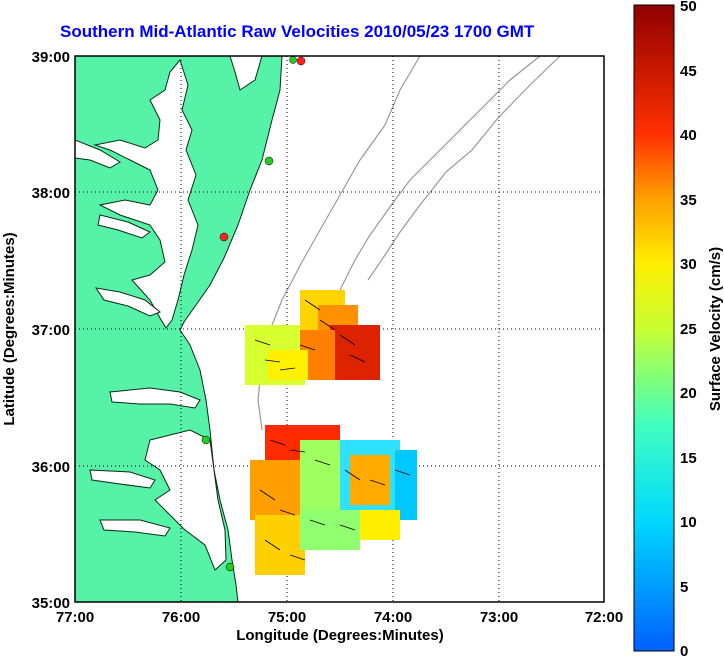  Describe the element at coordinates (181, 617) in the screenshot. I see `x-tick-label: 76:00` at that location.